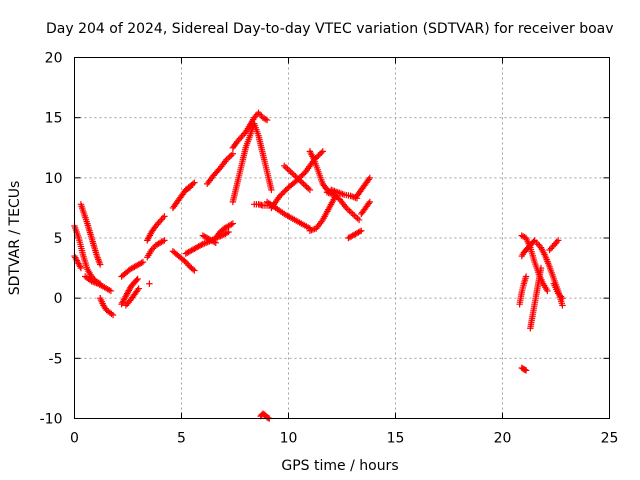  Describe the element at coordinates (610, 439) in the screenshot. I see `x-tick-label: 25` at that location.